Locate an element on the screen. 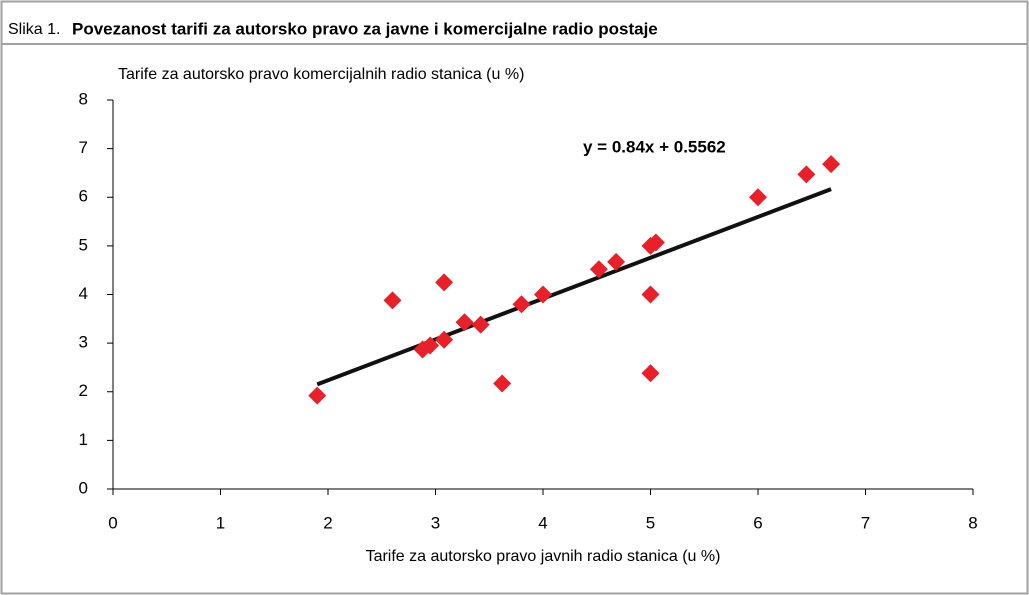  x-tick-label: 1 is located at coordinates (220, 522).